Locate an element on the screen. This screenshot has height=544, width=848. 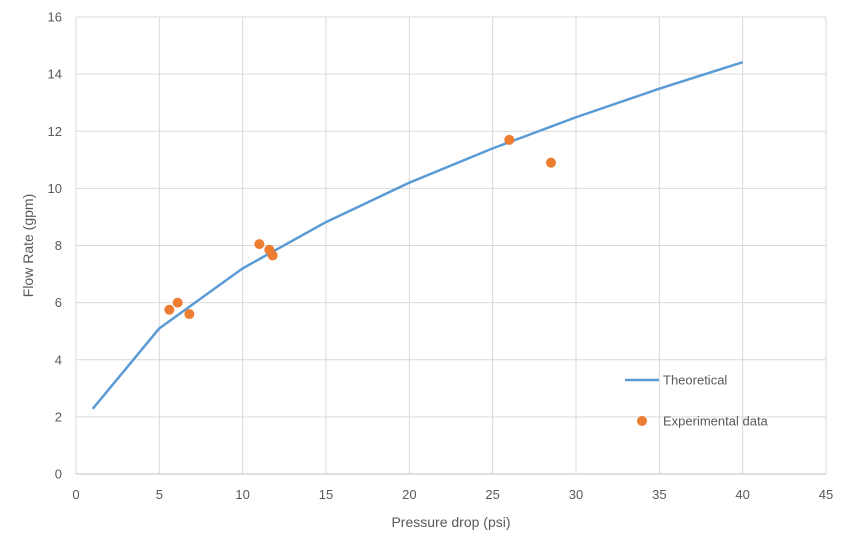
x-tick-label: 0 is located at coordinates (75, 494).